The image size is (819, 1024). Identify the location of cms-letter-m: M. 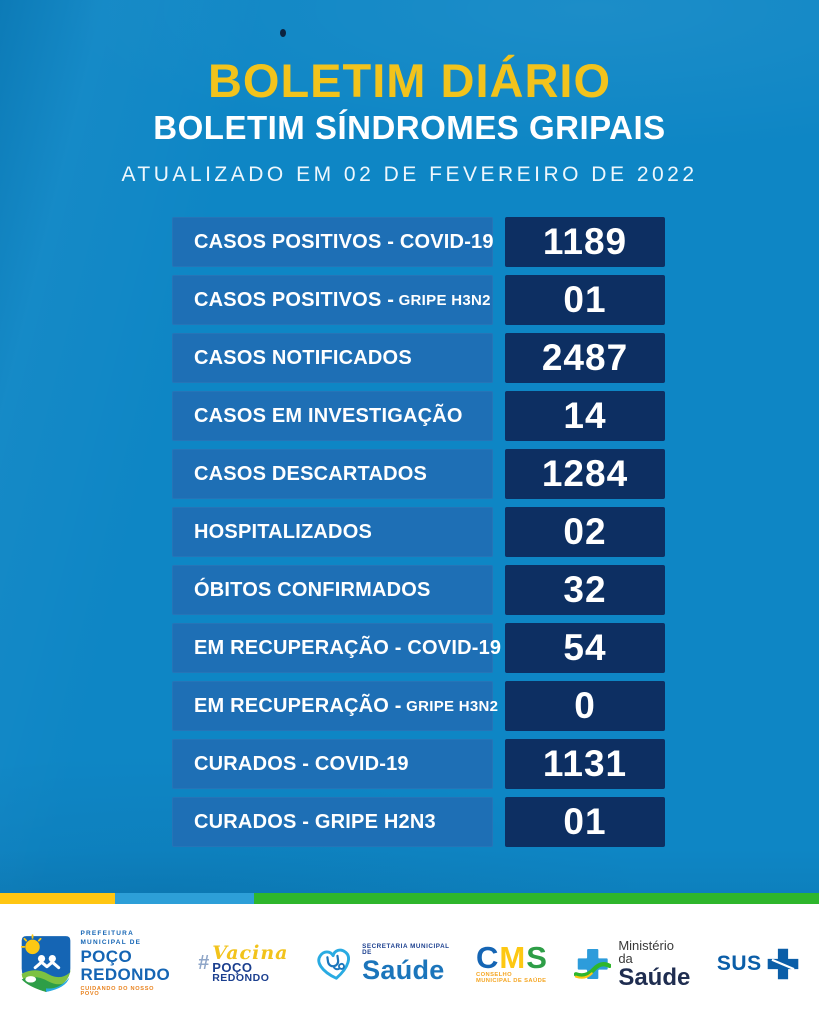
(513, 957).